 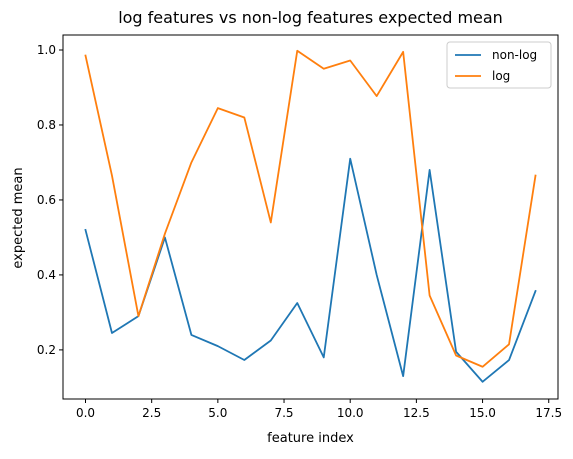 I want to click on x-tick-label: 7.5, so click(x=283, y=413).